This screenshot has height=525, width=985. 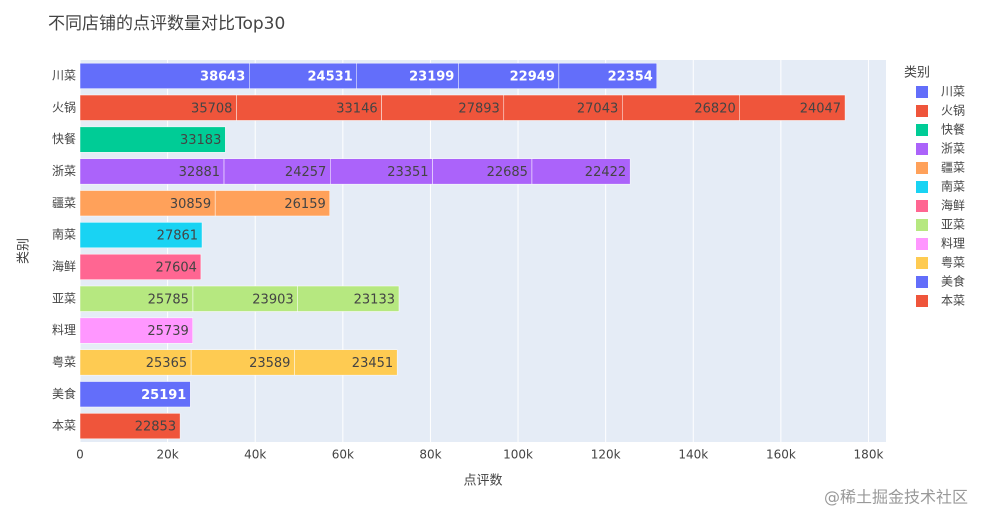 What do you see at coordinates (64, 426) in the screenshot?
I see `y-tick-label: 本菜` at bounding box center [64, 426].